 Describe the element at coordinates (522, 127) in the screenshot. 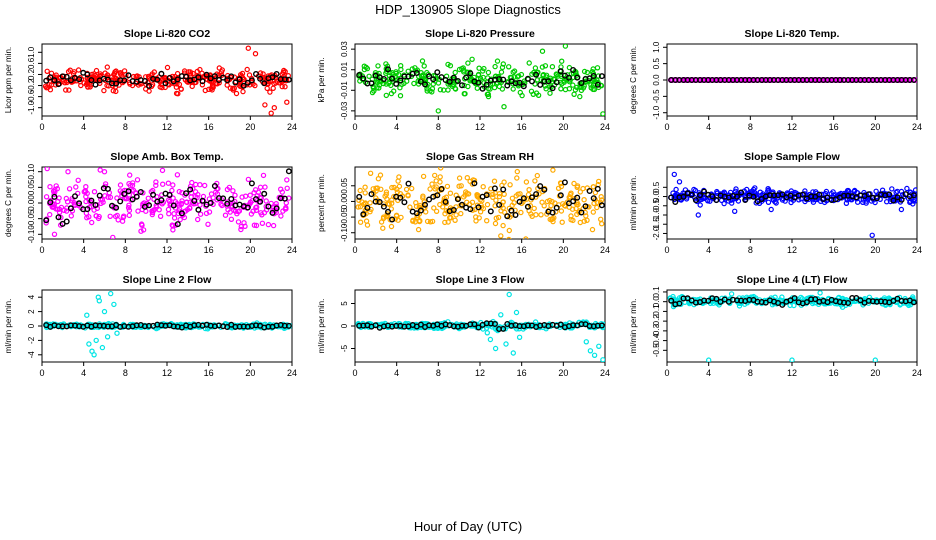

I see `x-tick-label: 16` at that location.